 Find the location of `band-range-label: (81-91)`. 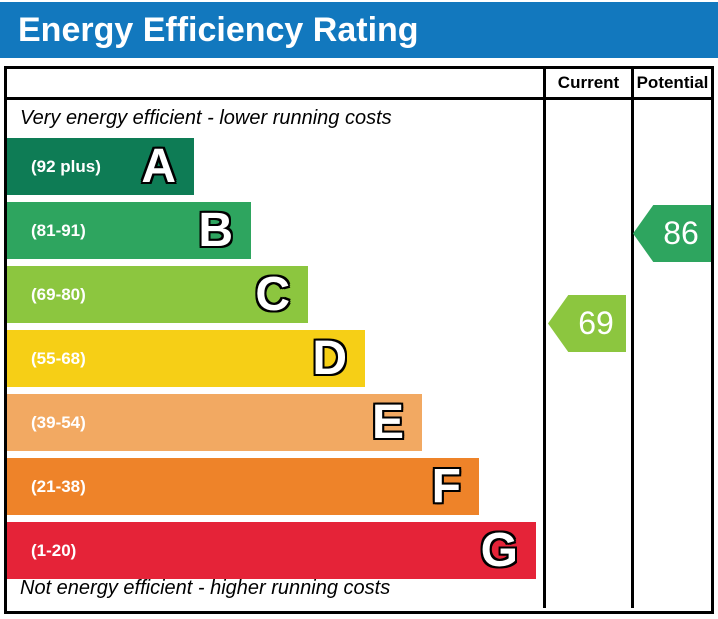

band-range-label: (81-91) is located at coordinates (58, 230).